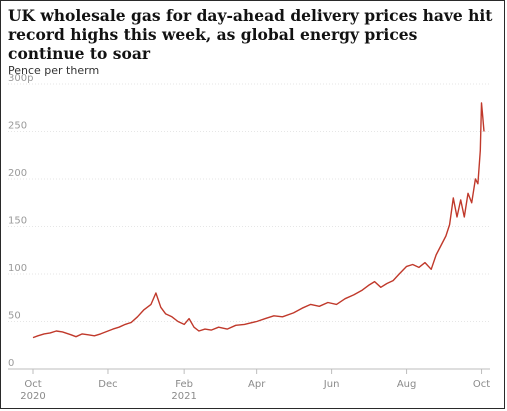 This screenshot has width=507, height=411. What do you see at coordinates (11, 363) in the screenshot?
I see `y-tick-label: 0` at bounding box center [11, 363].